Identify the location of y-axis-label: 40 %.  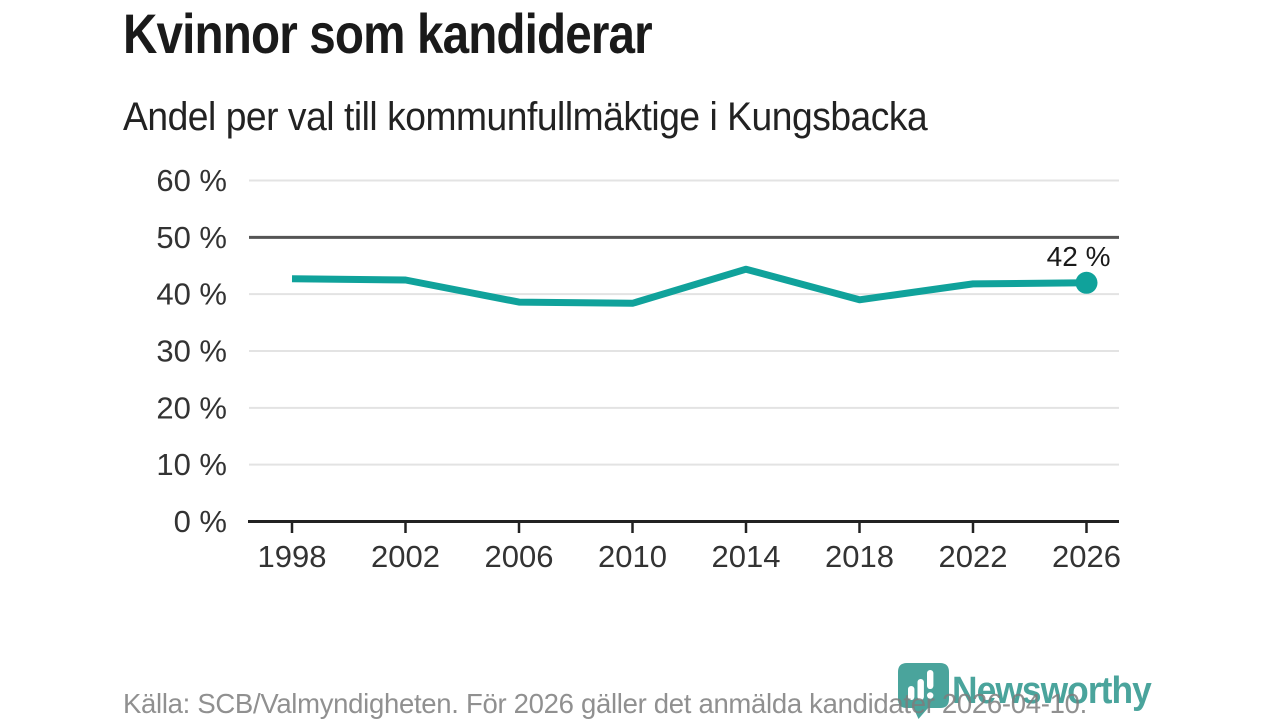
(191, 294).